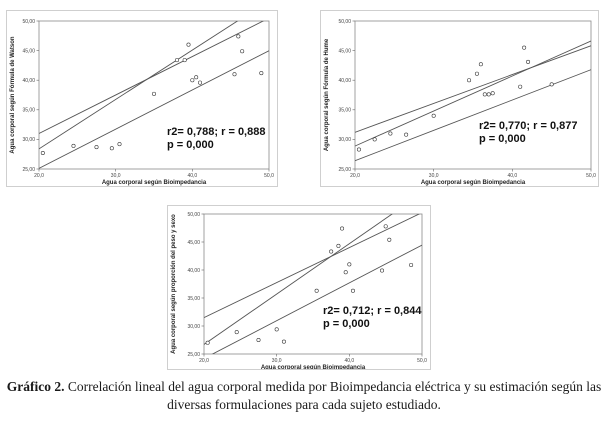  What do you see at coordinates (216, 132) in the screenshot?
I see `stat-annotation: r2= 0,788; r = 0,888` at bounding box center [216, 132].